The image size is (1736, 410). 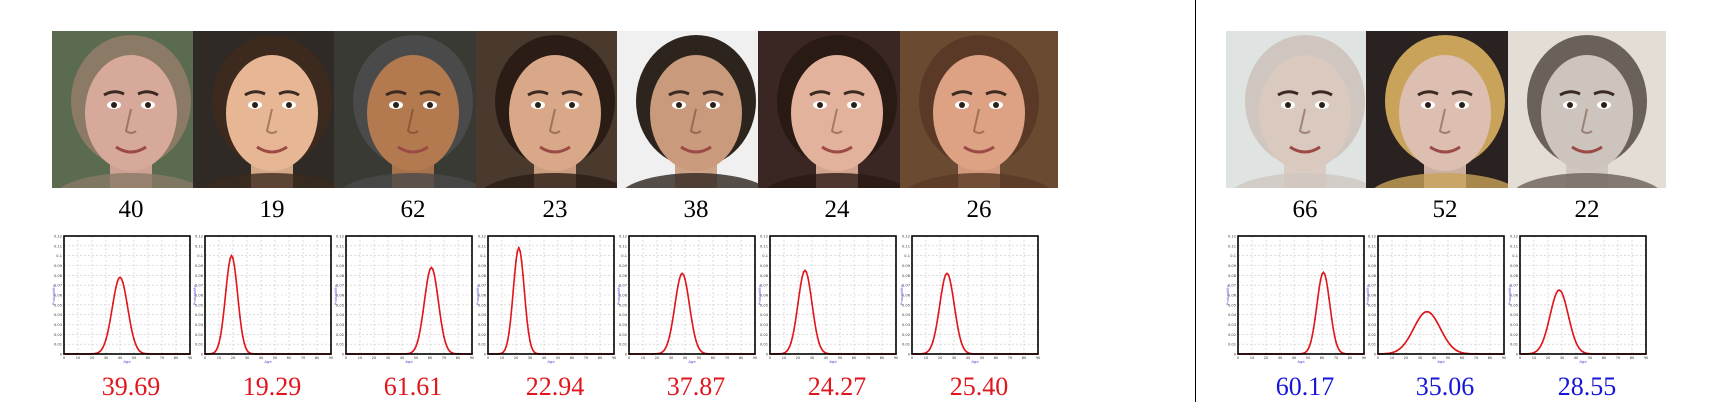 I want to click on true-age-label: 23, so click(x=555, y=209).